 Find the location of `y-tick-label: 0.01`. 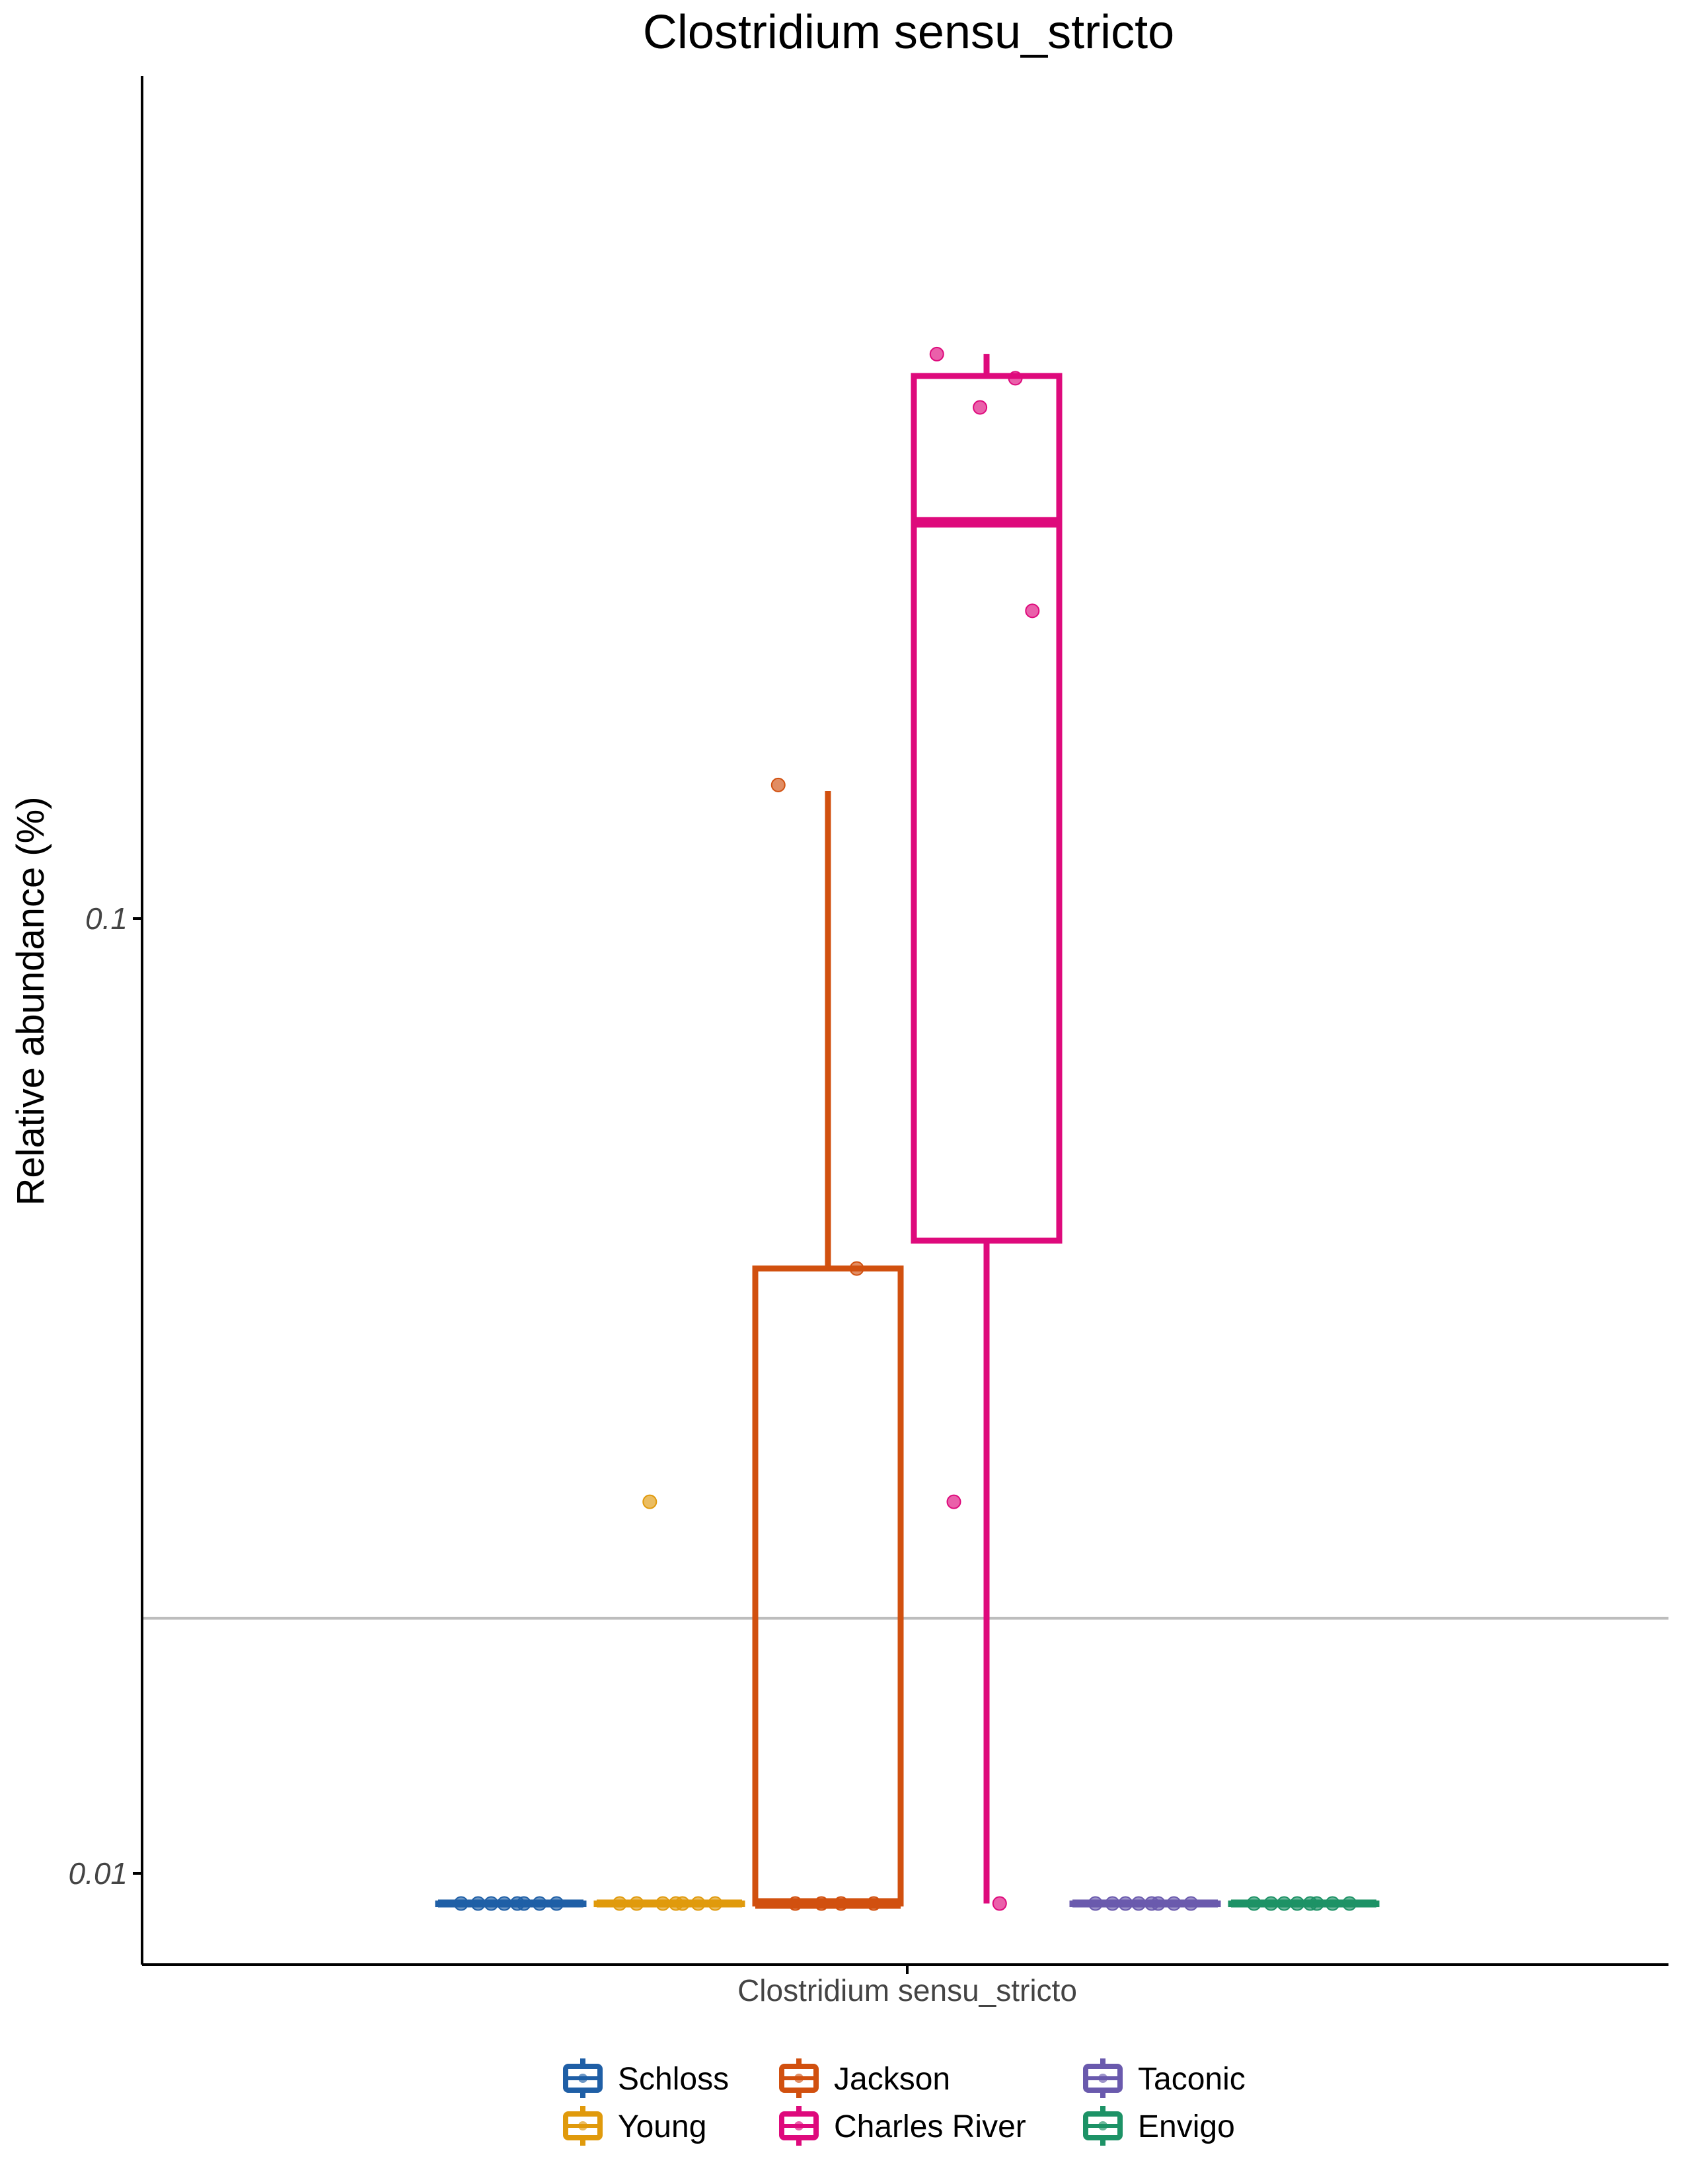

y-tick-label: 0.01 is located at coordinates (98, 1873).